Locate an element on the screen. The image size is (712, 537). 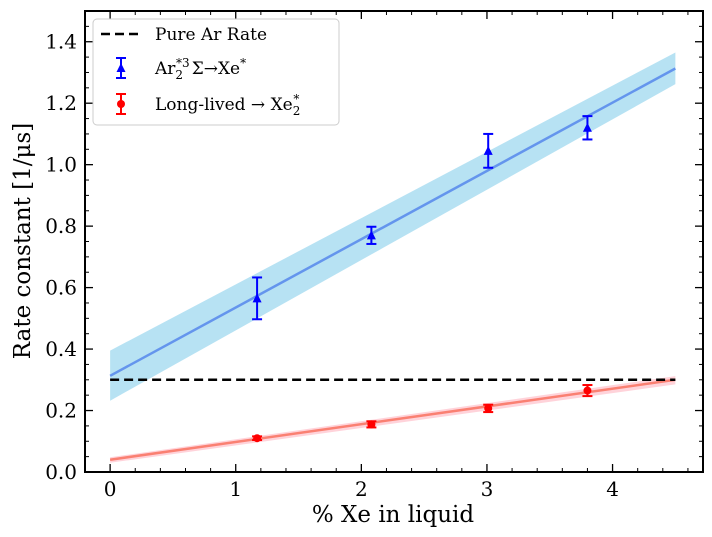
x-tick-label-0: 0 is located at coordinates (110, 489).